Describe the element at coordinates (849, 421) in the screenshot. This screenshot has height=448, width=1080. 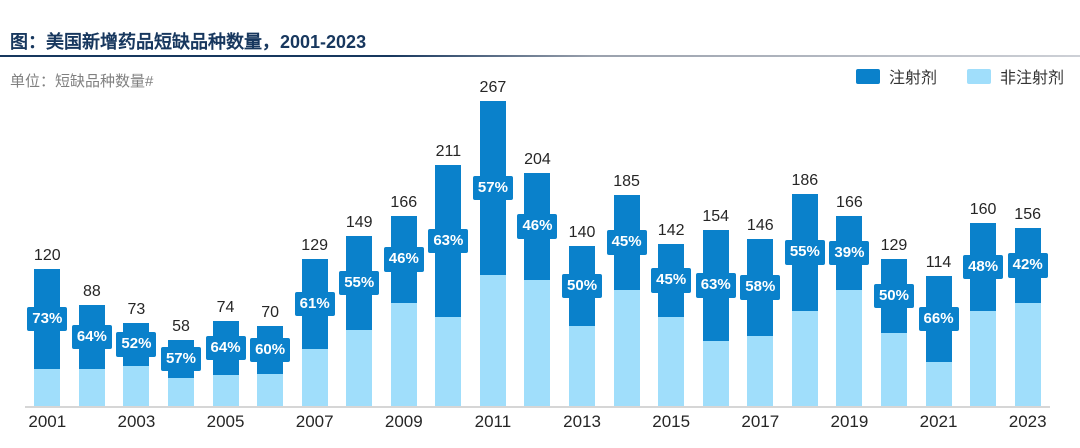
I see `x-tick-2019: 2019` at that location.